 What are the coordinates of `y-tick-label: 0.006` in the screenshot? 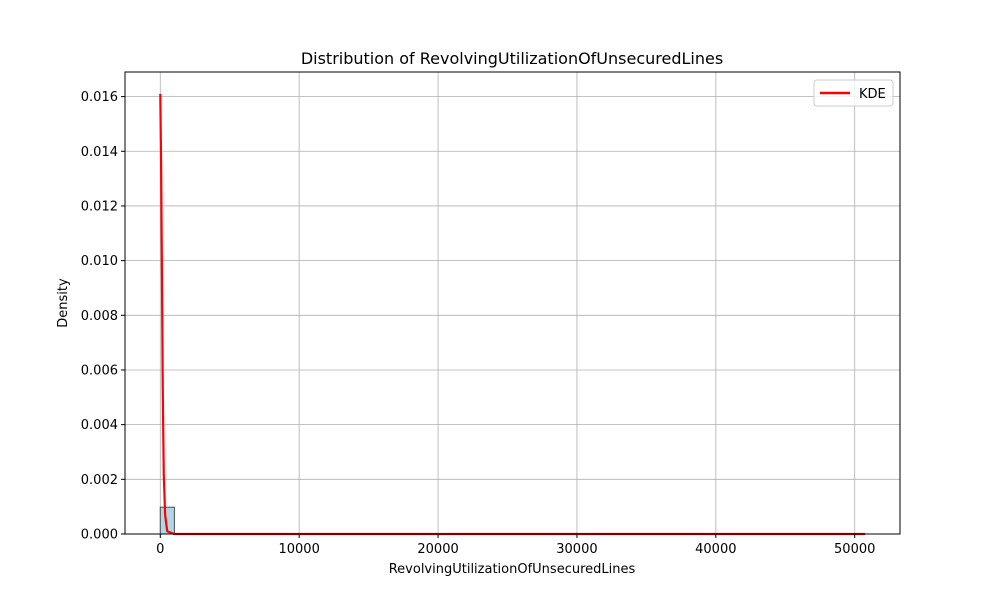 It's located at (99, 370).